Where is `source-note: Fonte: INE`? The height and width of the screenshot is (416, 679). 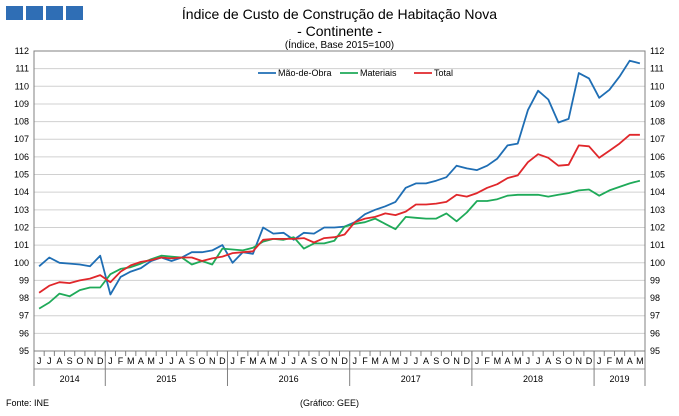 source-note: Fonte: INE is located at coordinates (28, 403).